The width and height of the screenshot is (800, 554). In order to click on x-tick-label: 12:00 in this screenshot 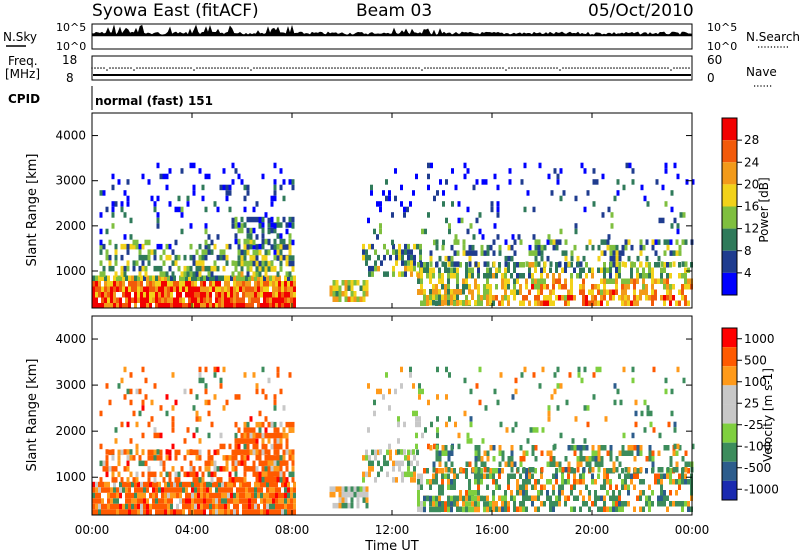, I will do `click(392, 530)`.